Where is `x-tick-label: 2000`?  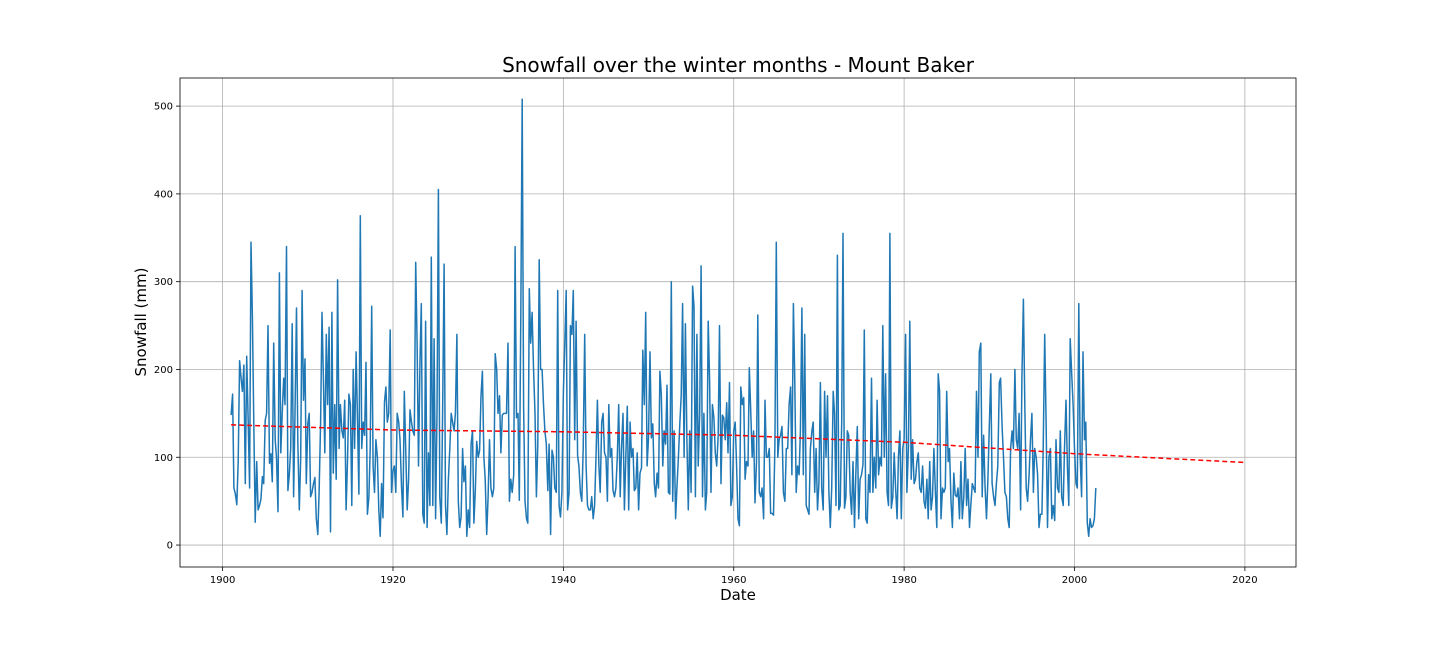
x-tick-label: 2000 is located at coordinates (1074, 580).